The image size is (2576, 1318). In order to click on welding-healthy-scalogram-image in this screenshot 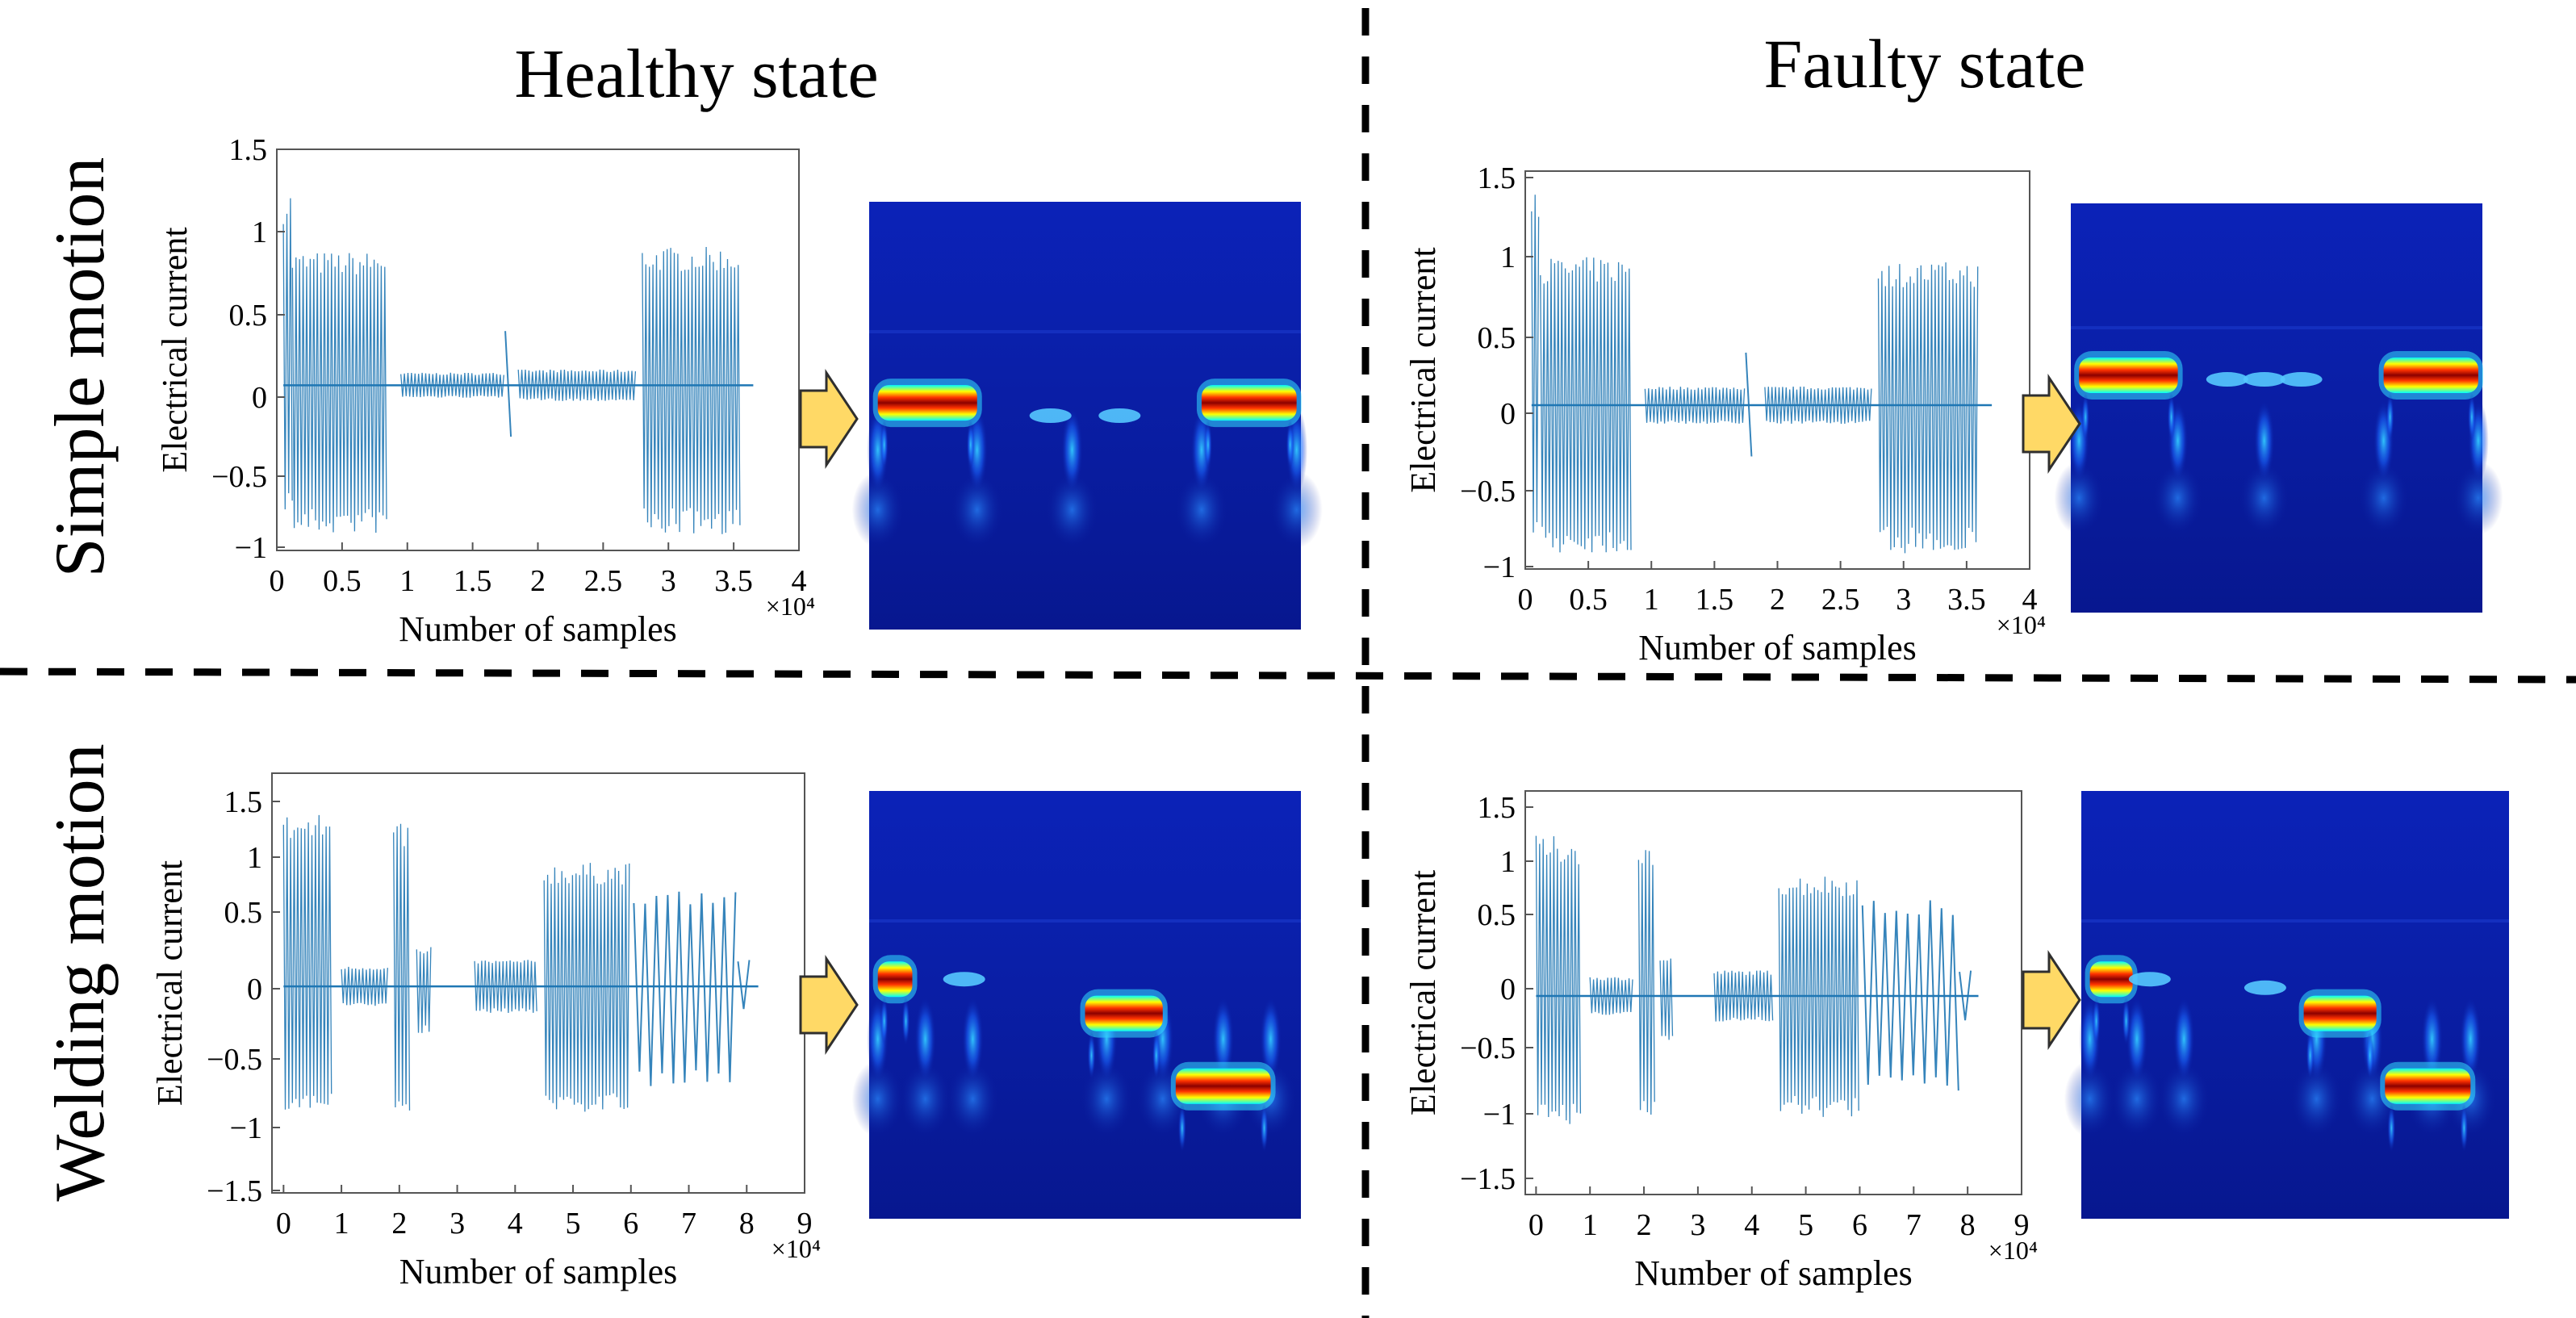, I will do `click(1076, 1005)`.